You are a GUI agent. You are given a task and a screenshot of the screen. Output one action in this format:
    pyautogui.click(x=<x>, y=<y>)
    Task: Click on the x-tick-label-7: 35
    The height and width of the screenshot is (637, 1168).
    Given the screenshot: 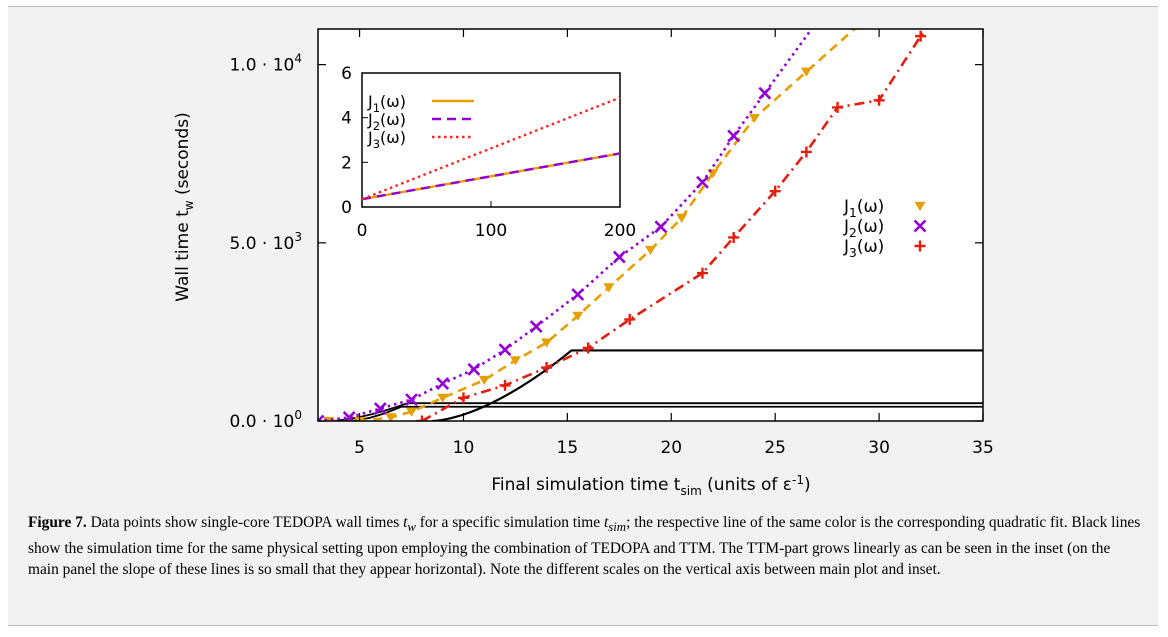 What is the action you would take?
    pyautogui.click(x=983, y=448)
    